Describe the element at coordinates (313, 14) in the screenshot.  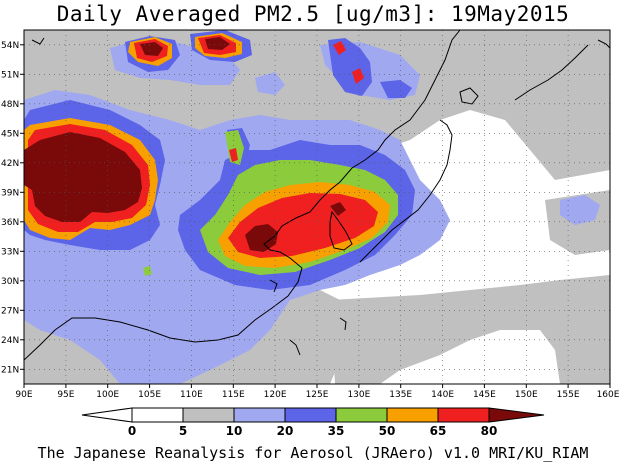
I see `map-title: Daily Averaged PM2.5 [ug/m3]: 19May2015` at that location.